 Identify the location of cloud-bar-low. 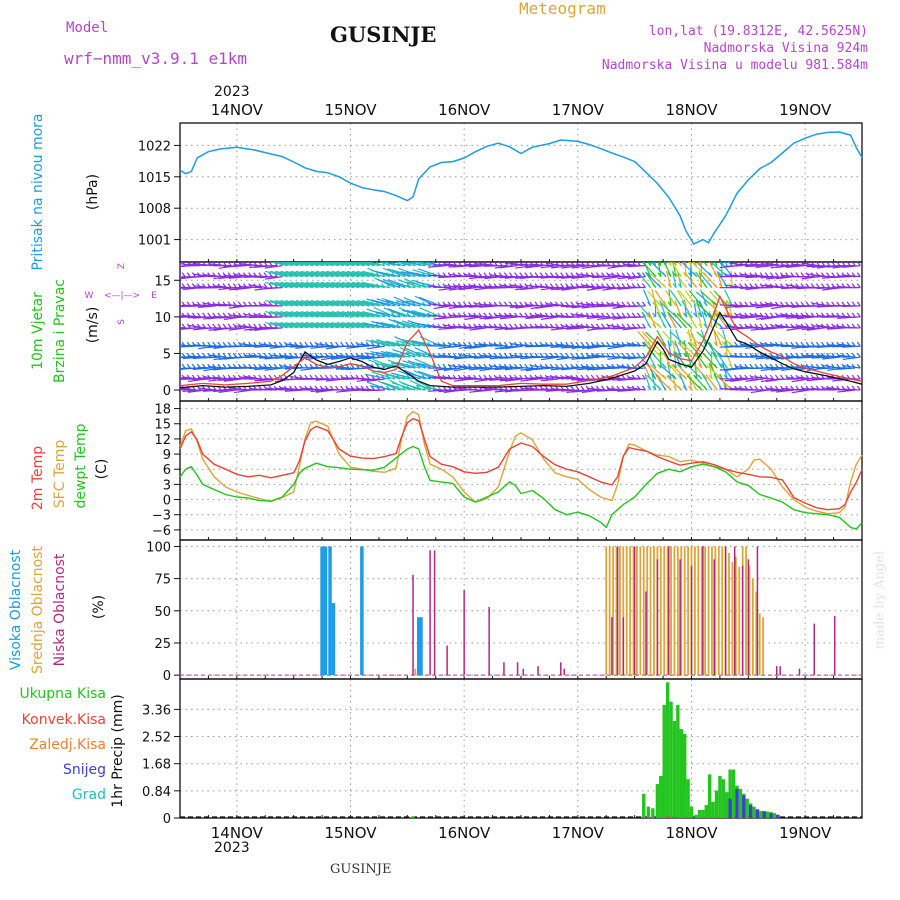
(646, 633).